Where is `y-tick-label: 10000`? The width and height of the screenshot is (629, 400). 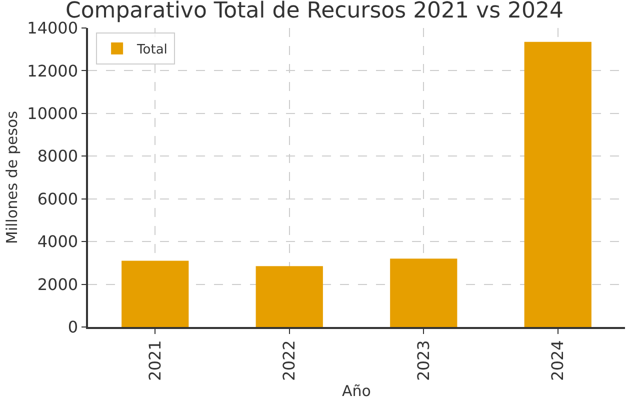 y-tick-label: 10000 is located at coordinates (52, 114).